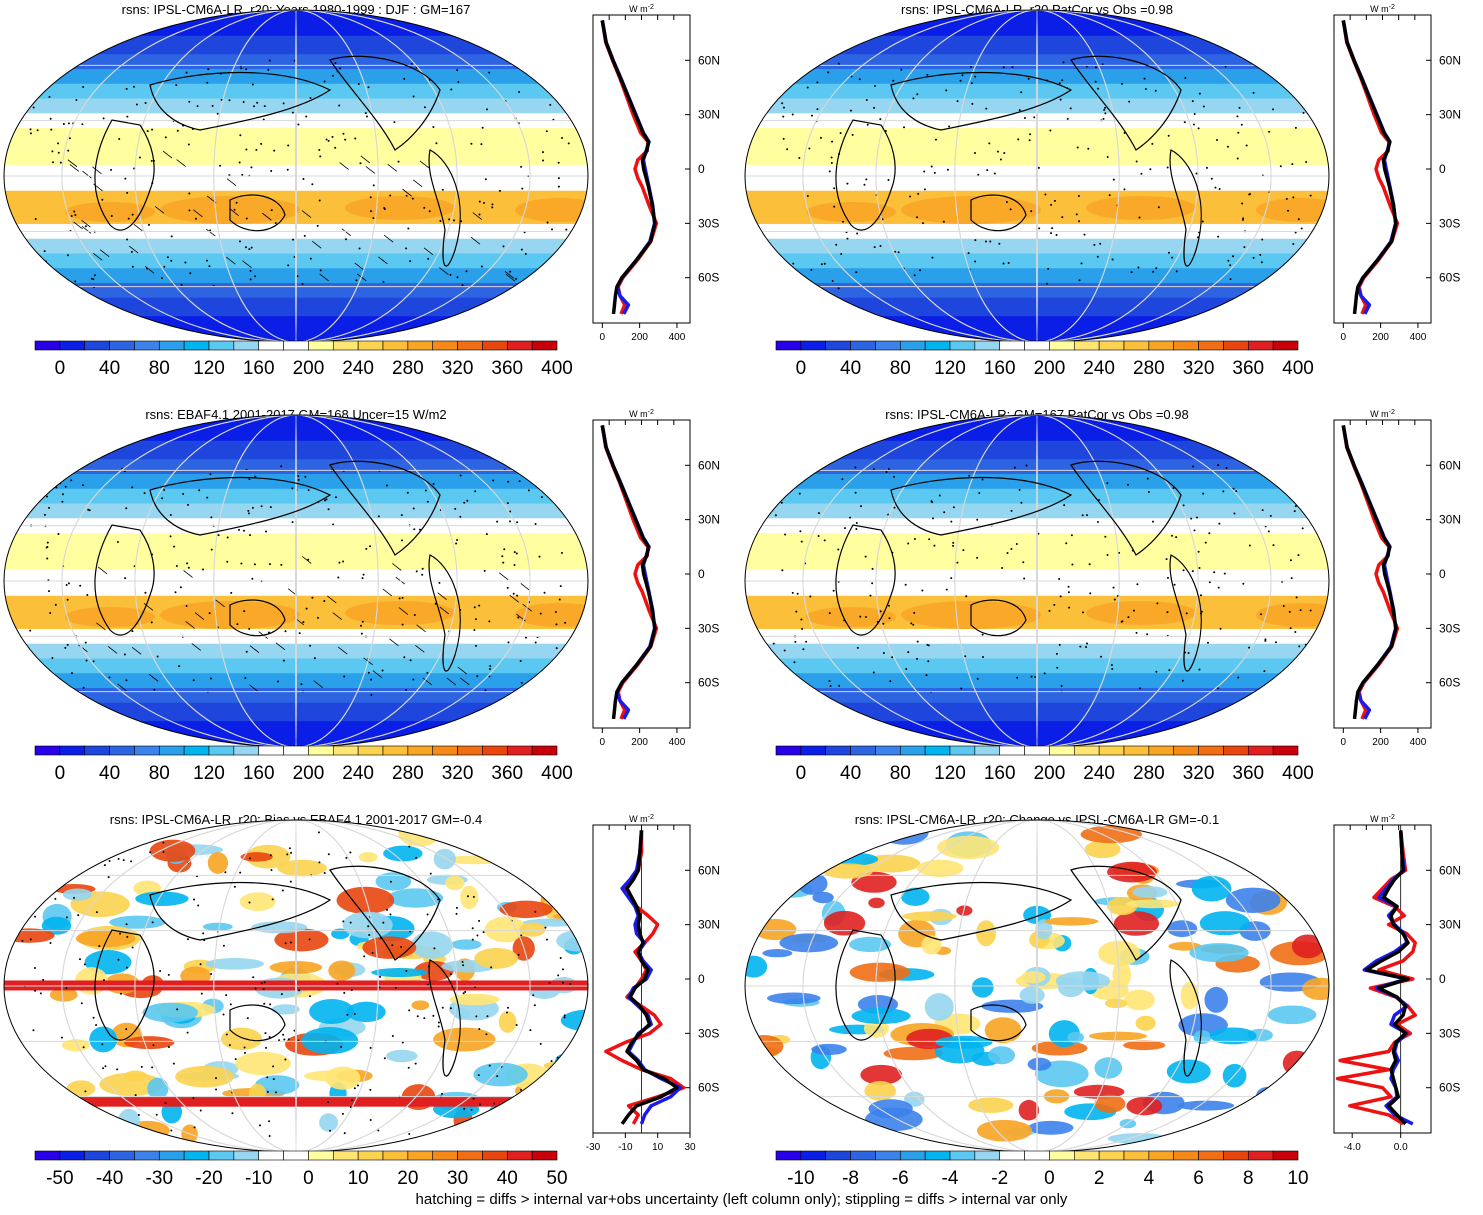 The width and height of the screenshot is (1483, 1215). I want to click on profile-xtick-label: 30, so click(690, 1147).